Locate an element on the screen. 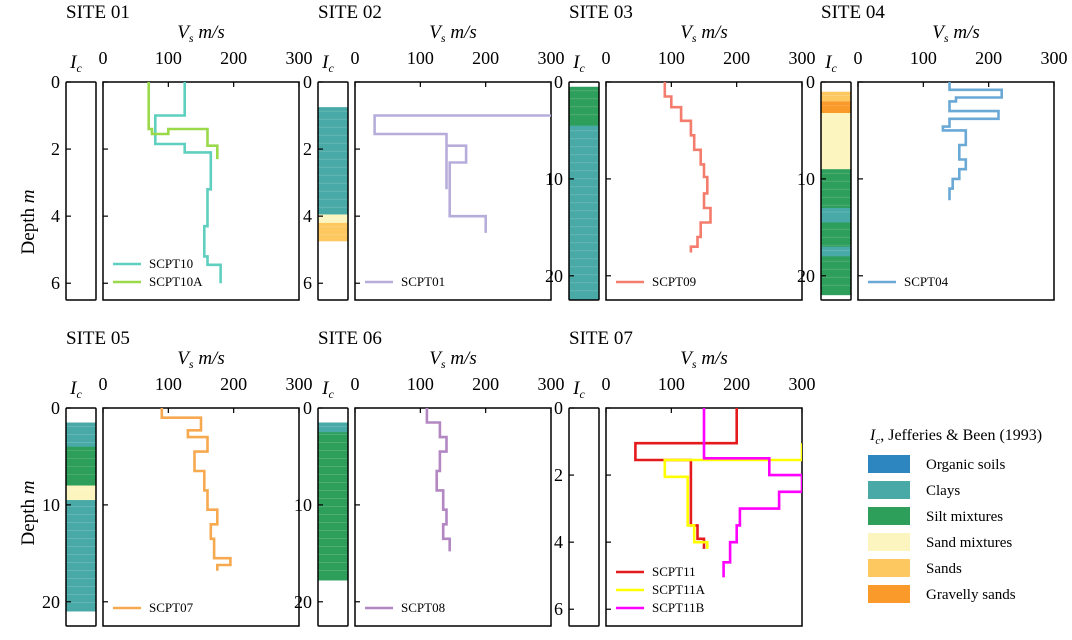  ic-legend-label: Clays is located at coordinates (943, 491).